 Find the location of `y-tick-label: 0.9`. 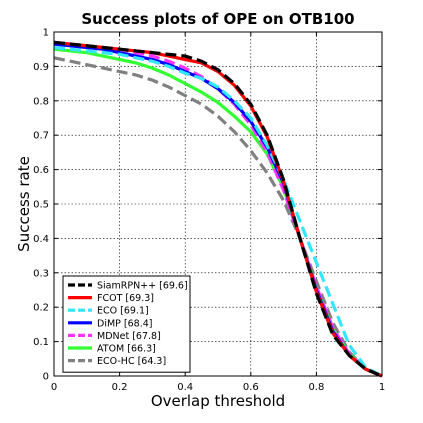

y-tick-label: 0.9 is located at coordinates (41, 67).